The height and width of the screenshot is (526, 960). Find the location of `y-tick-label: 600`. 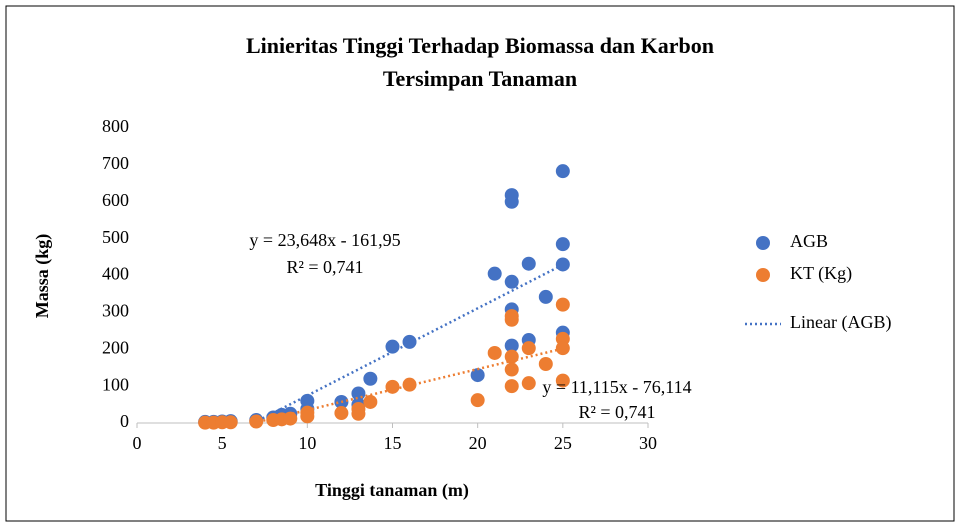

y-tick-label: 600 is located at coordinates (115, 200).